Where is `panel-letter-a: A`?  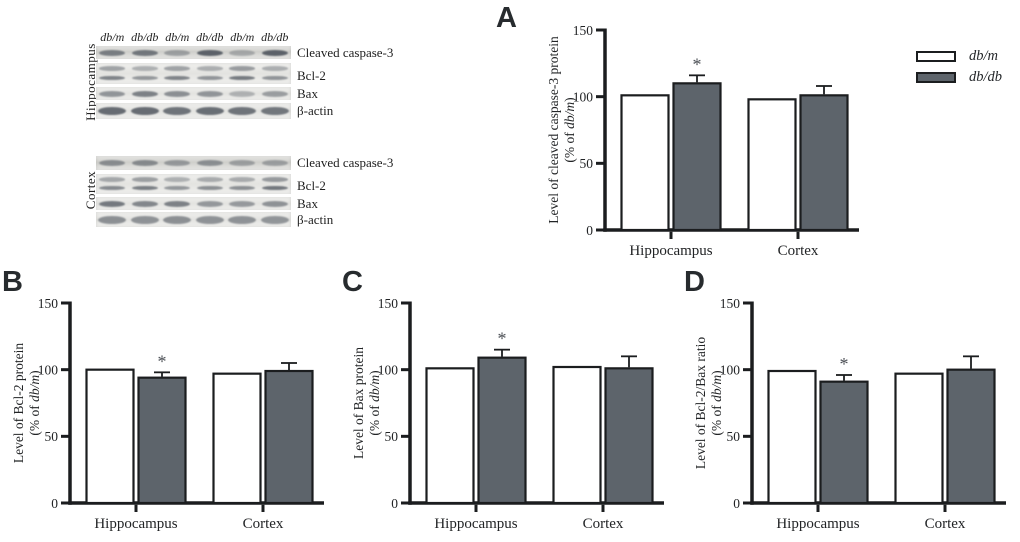 panel-letter-a: A is located at coordinates (506, 18).